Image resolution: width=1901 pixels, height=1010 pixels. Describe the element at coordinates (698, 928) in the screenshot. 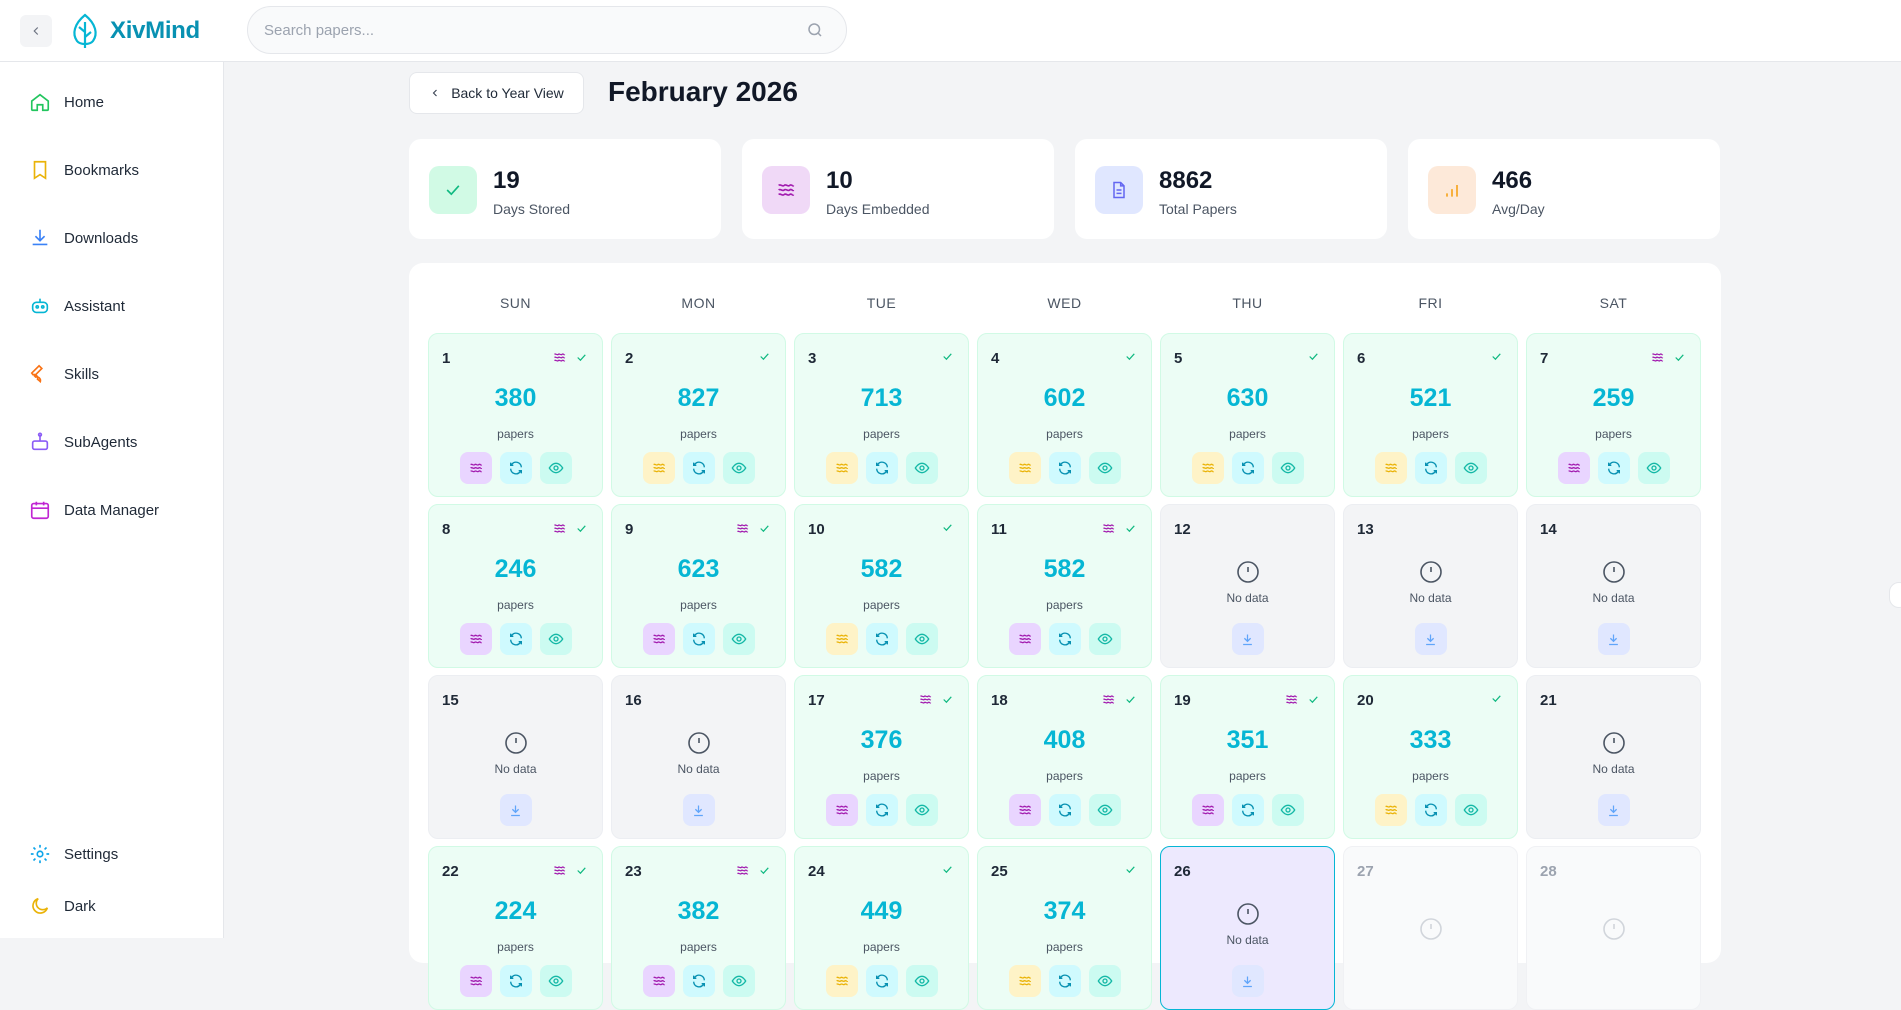

I see `day-cell-23: 23 382 papers` at that location.